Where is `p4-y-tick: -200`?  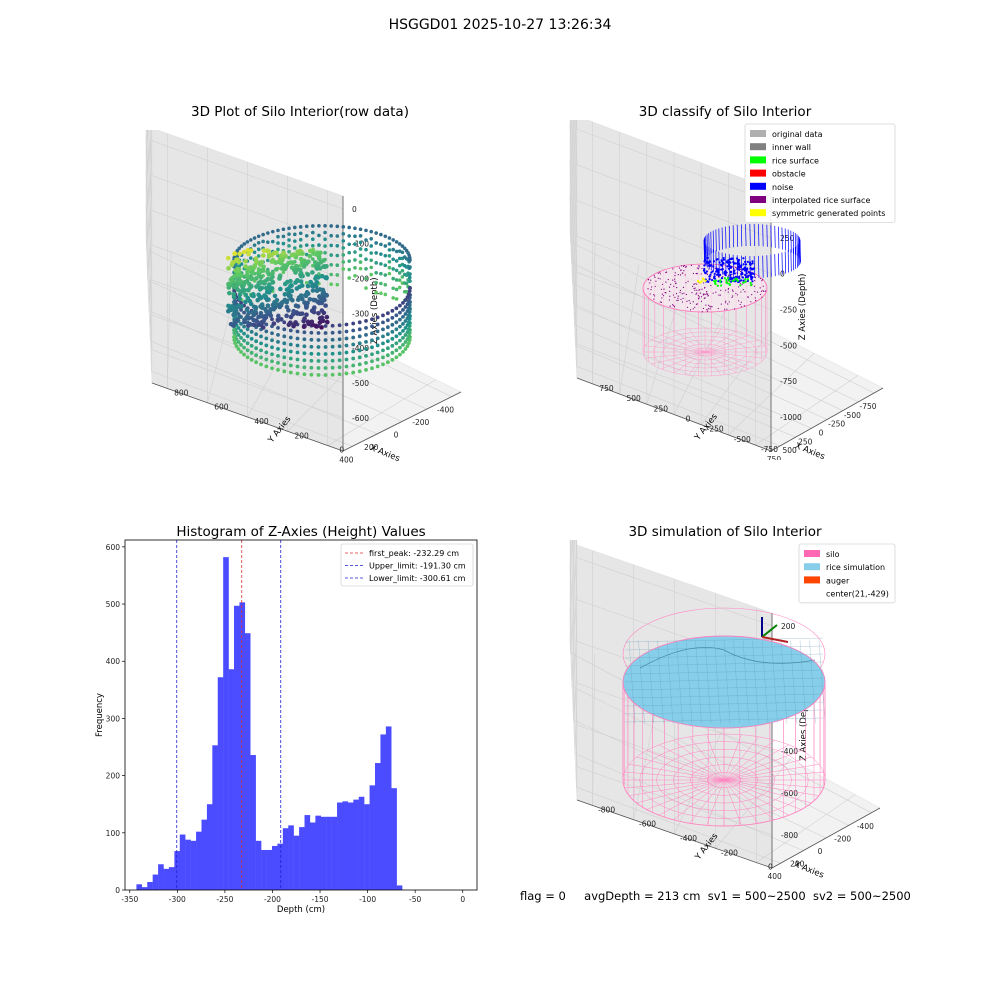 p4-y-tick: -200 is located at coordinates (729, 852).